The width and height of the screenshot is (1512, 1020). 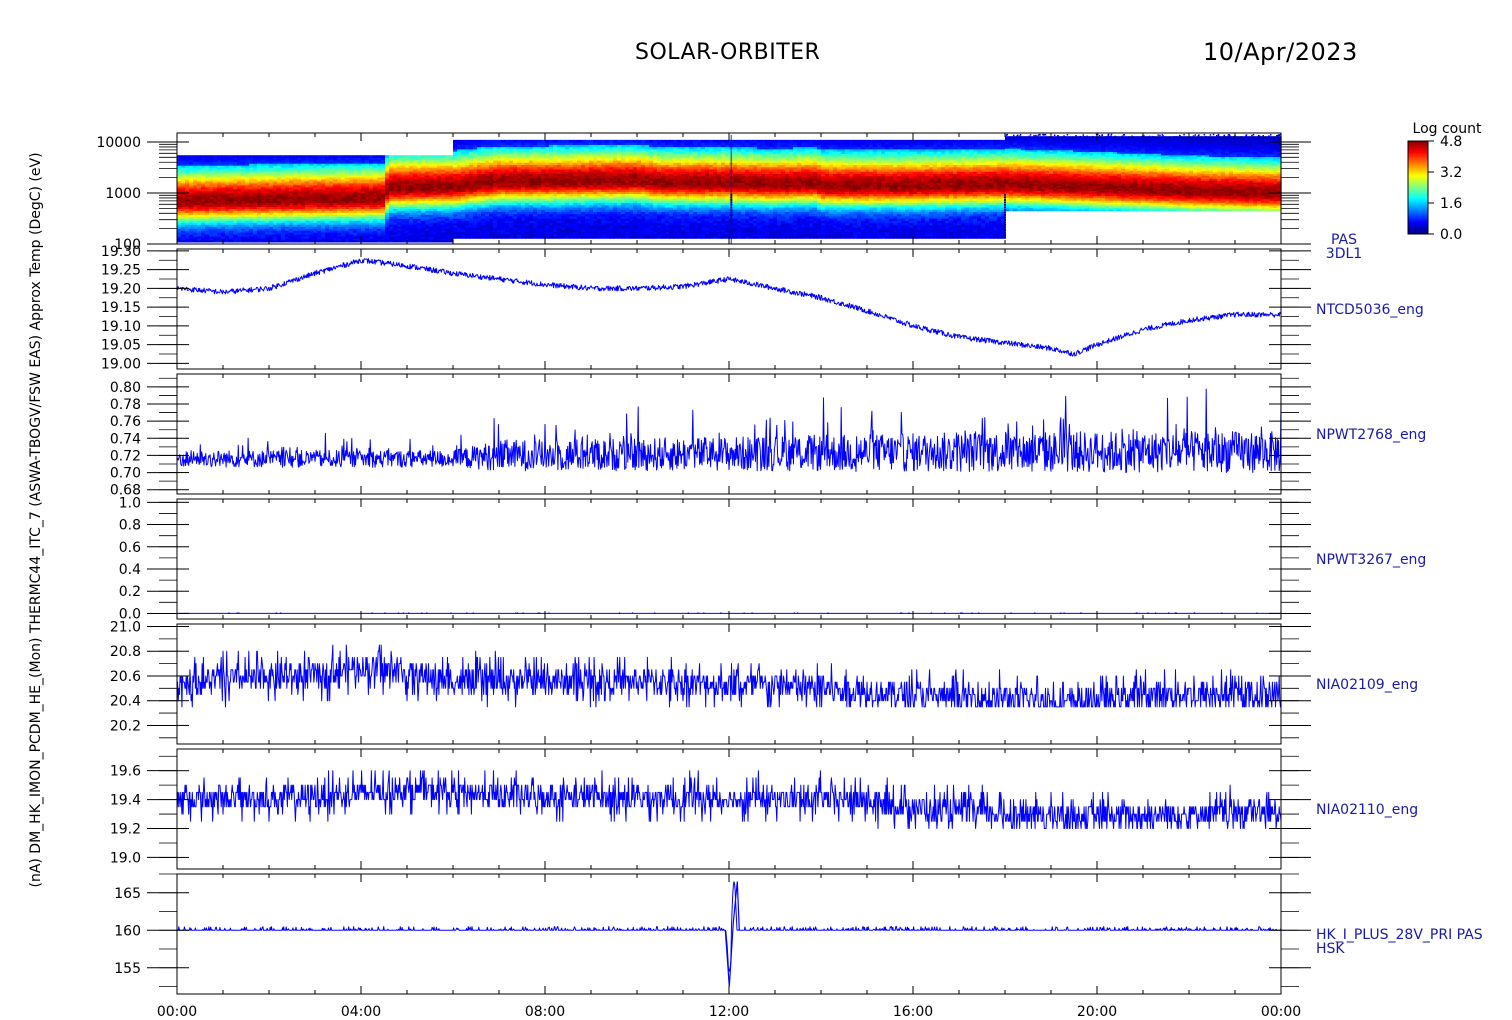 I want to click on trace-hk-i-plus-28v, so click(x=729, y=926).